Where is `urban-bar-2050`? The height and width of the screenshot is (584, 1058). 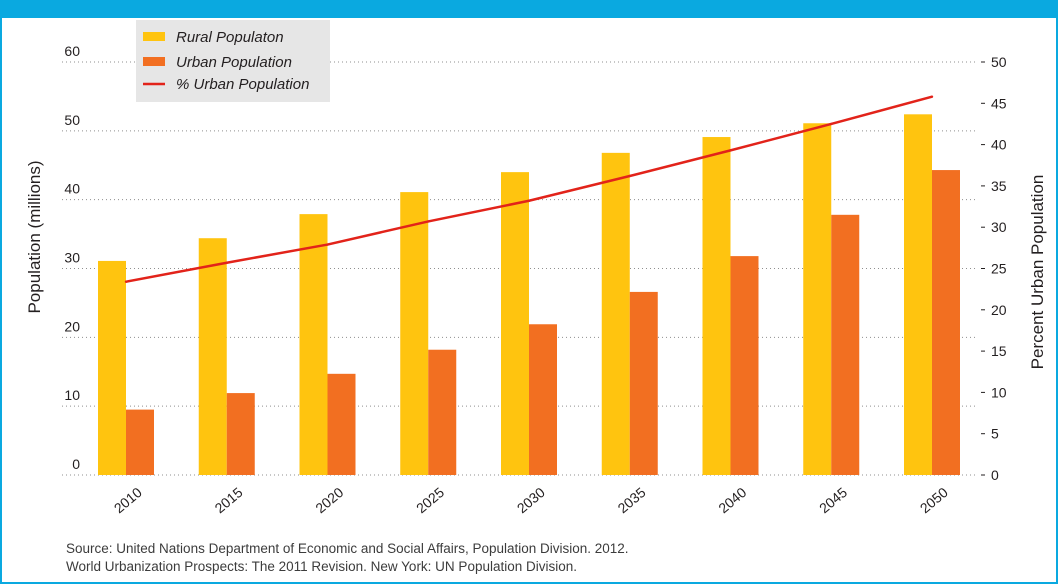 urban-bar-2050 is located at coordinates (946, 322).